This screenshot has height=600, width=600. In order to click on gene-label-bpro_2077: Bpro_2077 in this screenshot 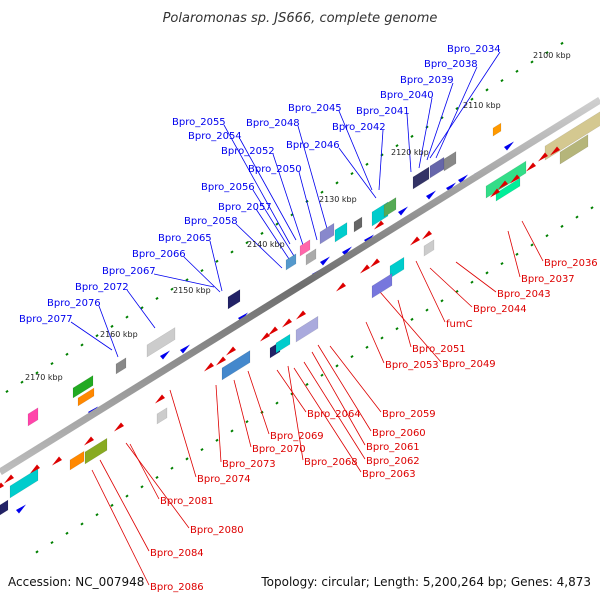, I will do `click(46, 319)`.